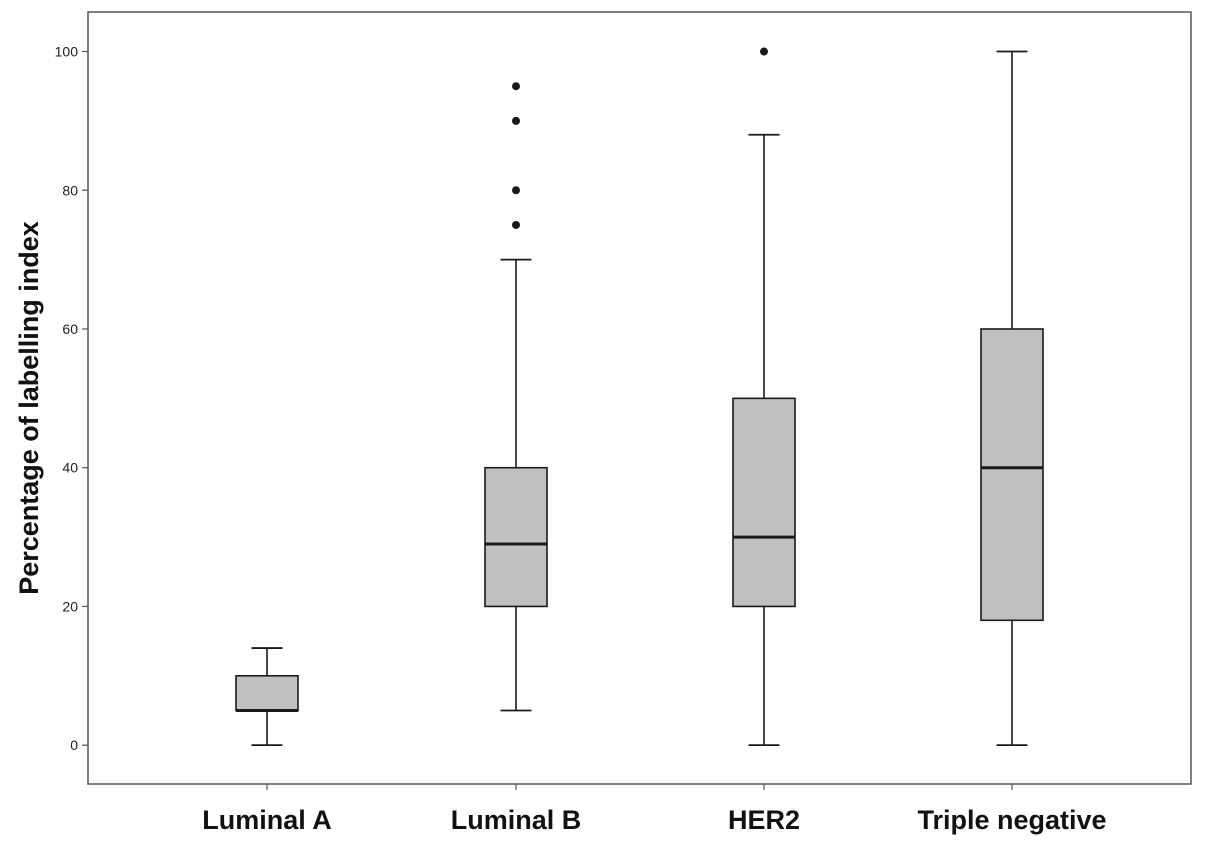 The height and width of the screenshot is (849, 1205). What do you see at coordinates (70, 606) in the screenshot?
I see `y-tick-label: 20` at bounding box center [70, 606].